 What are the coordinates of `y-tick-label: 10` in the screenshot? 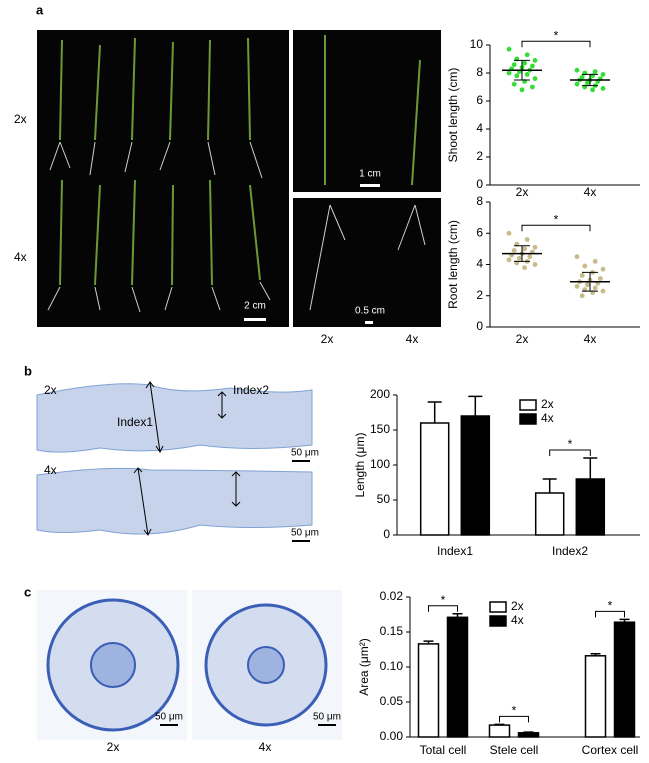 It's located at (477, 44).